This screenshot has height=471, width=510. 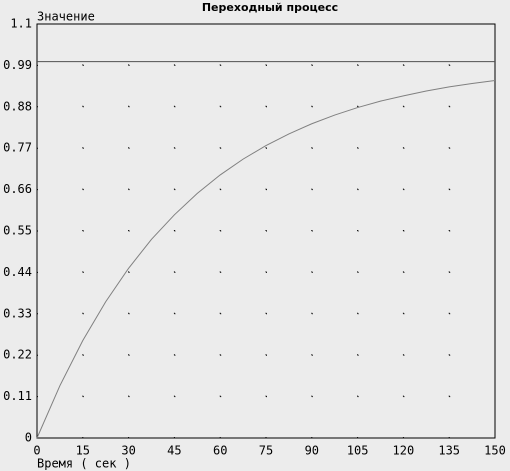 What do you see at coordinates (270, 7) in the screenshot?
I see `chart-title: Переходный процесс` at bounding box center [270, 7].